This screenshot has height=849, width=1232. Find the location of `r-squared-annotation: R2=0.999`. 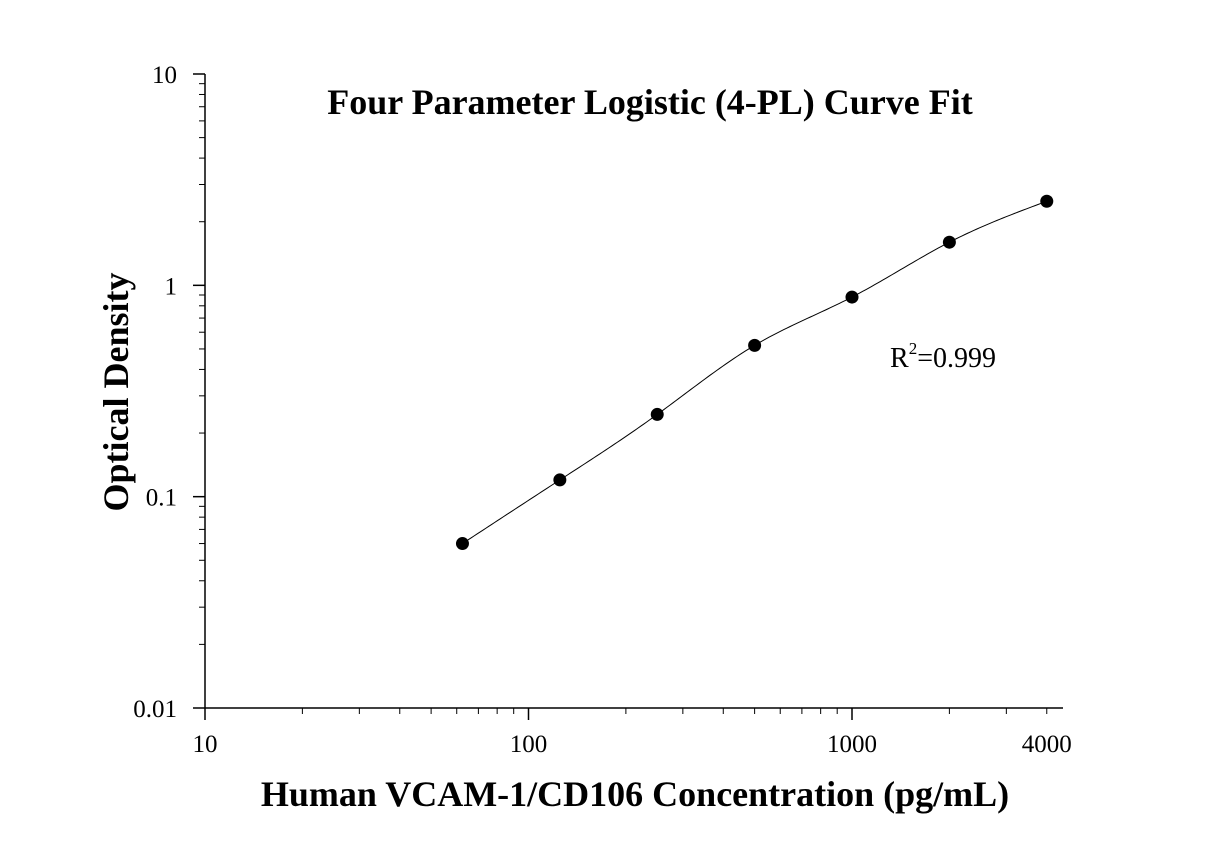

r-squared-annotation: R2=0.999 is located at coordinates (943, 356).